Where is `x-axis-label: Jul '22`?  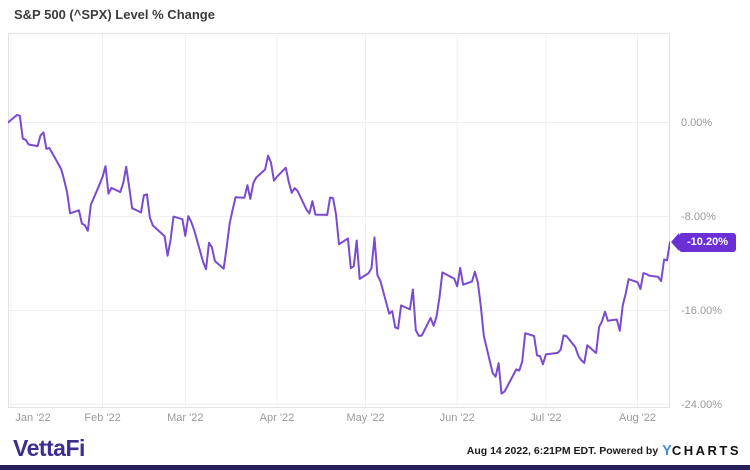 x-axis-label: Jul '22 is located at coordinates (546, 418).